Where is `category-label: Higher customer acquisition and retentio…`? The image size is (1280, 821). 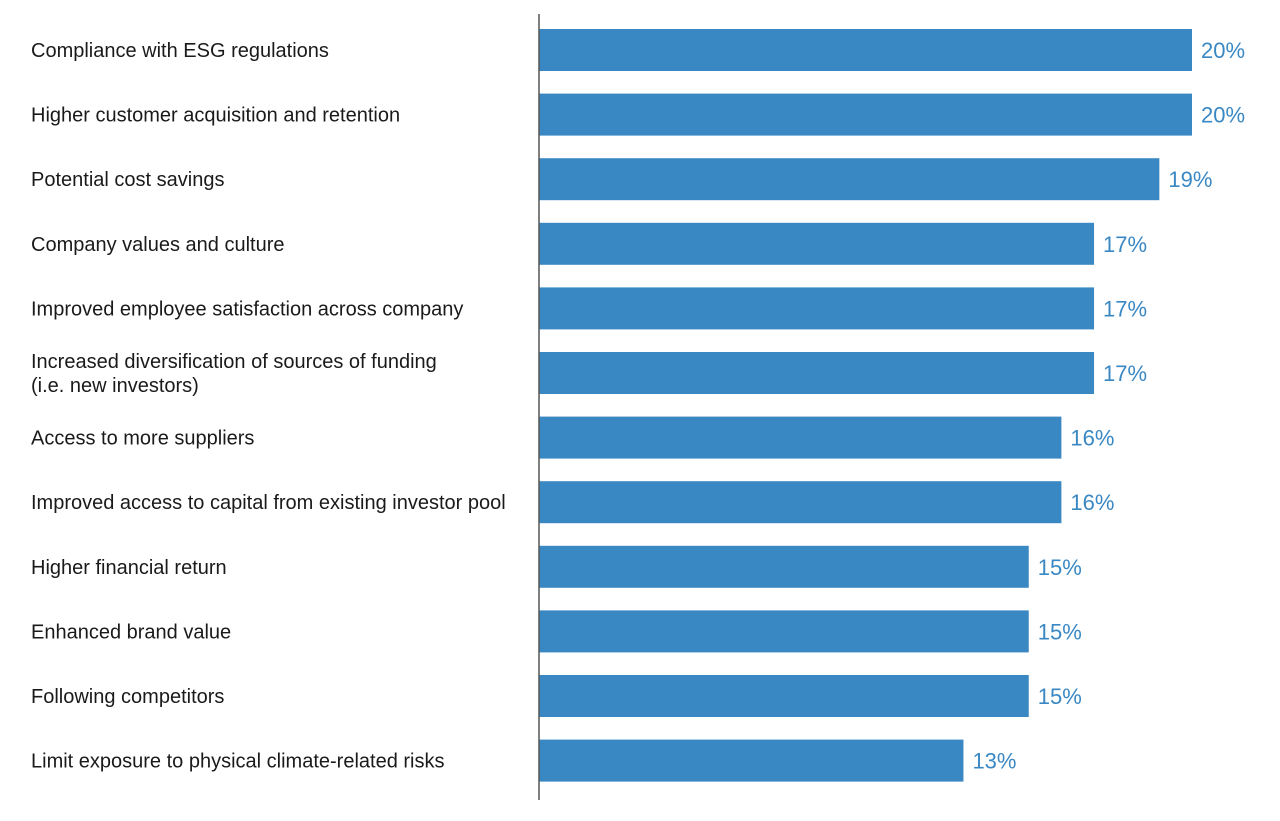
category-label: Higher customer acquisition and retentio… is located at coordinates (215, 116).